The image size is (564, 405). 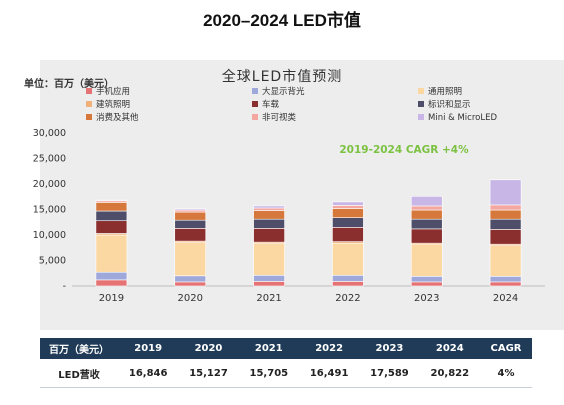 What do you see at coordinates (49, 133) in the screenshot?
I see `y-tick-label: 30,000` at bounding box center [49, 133].